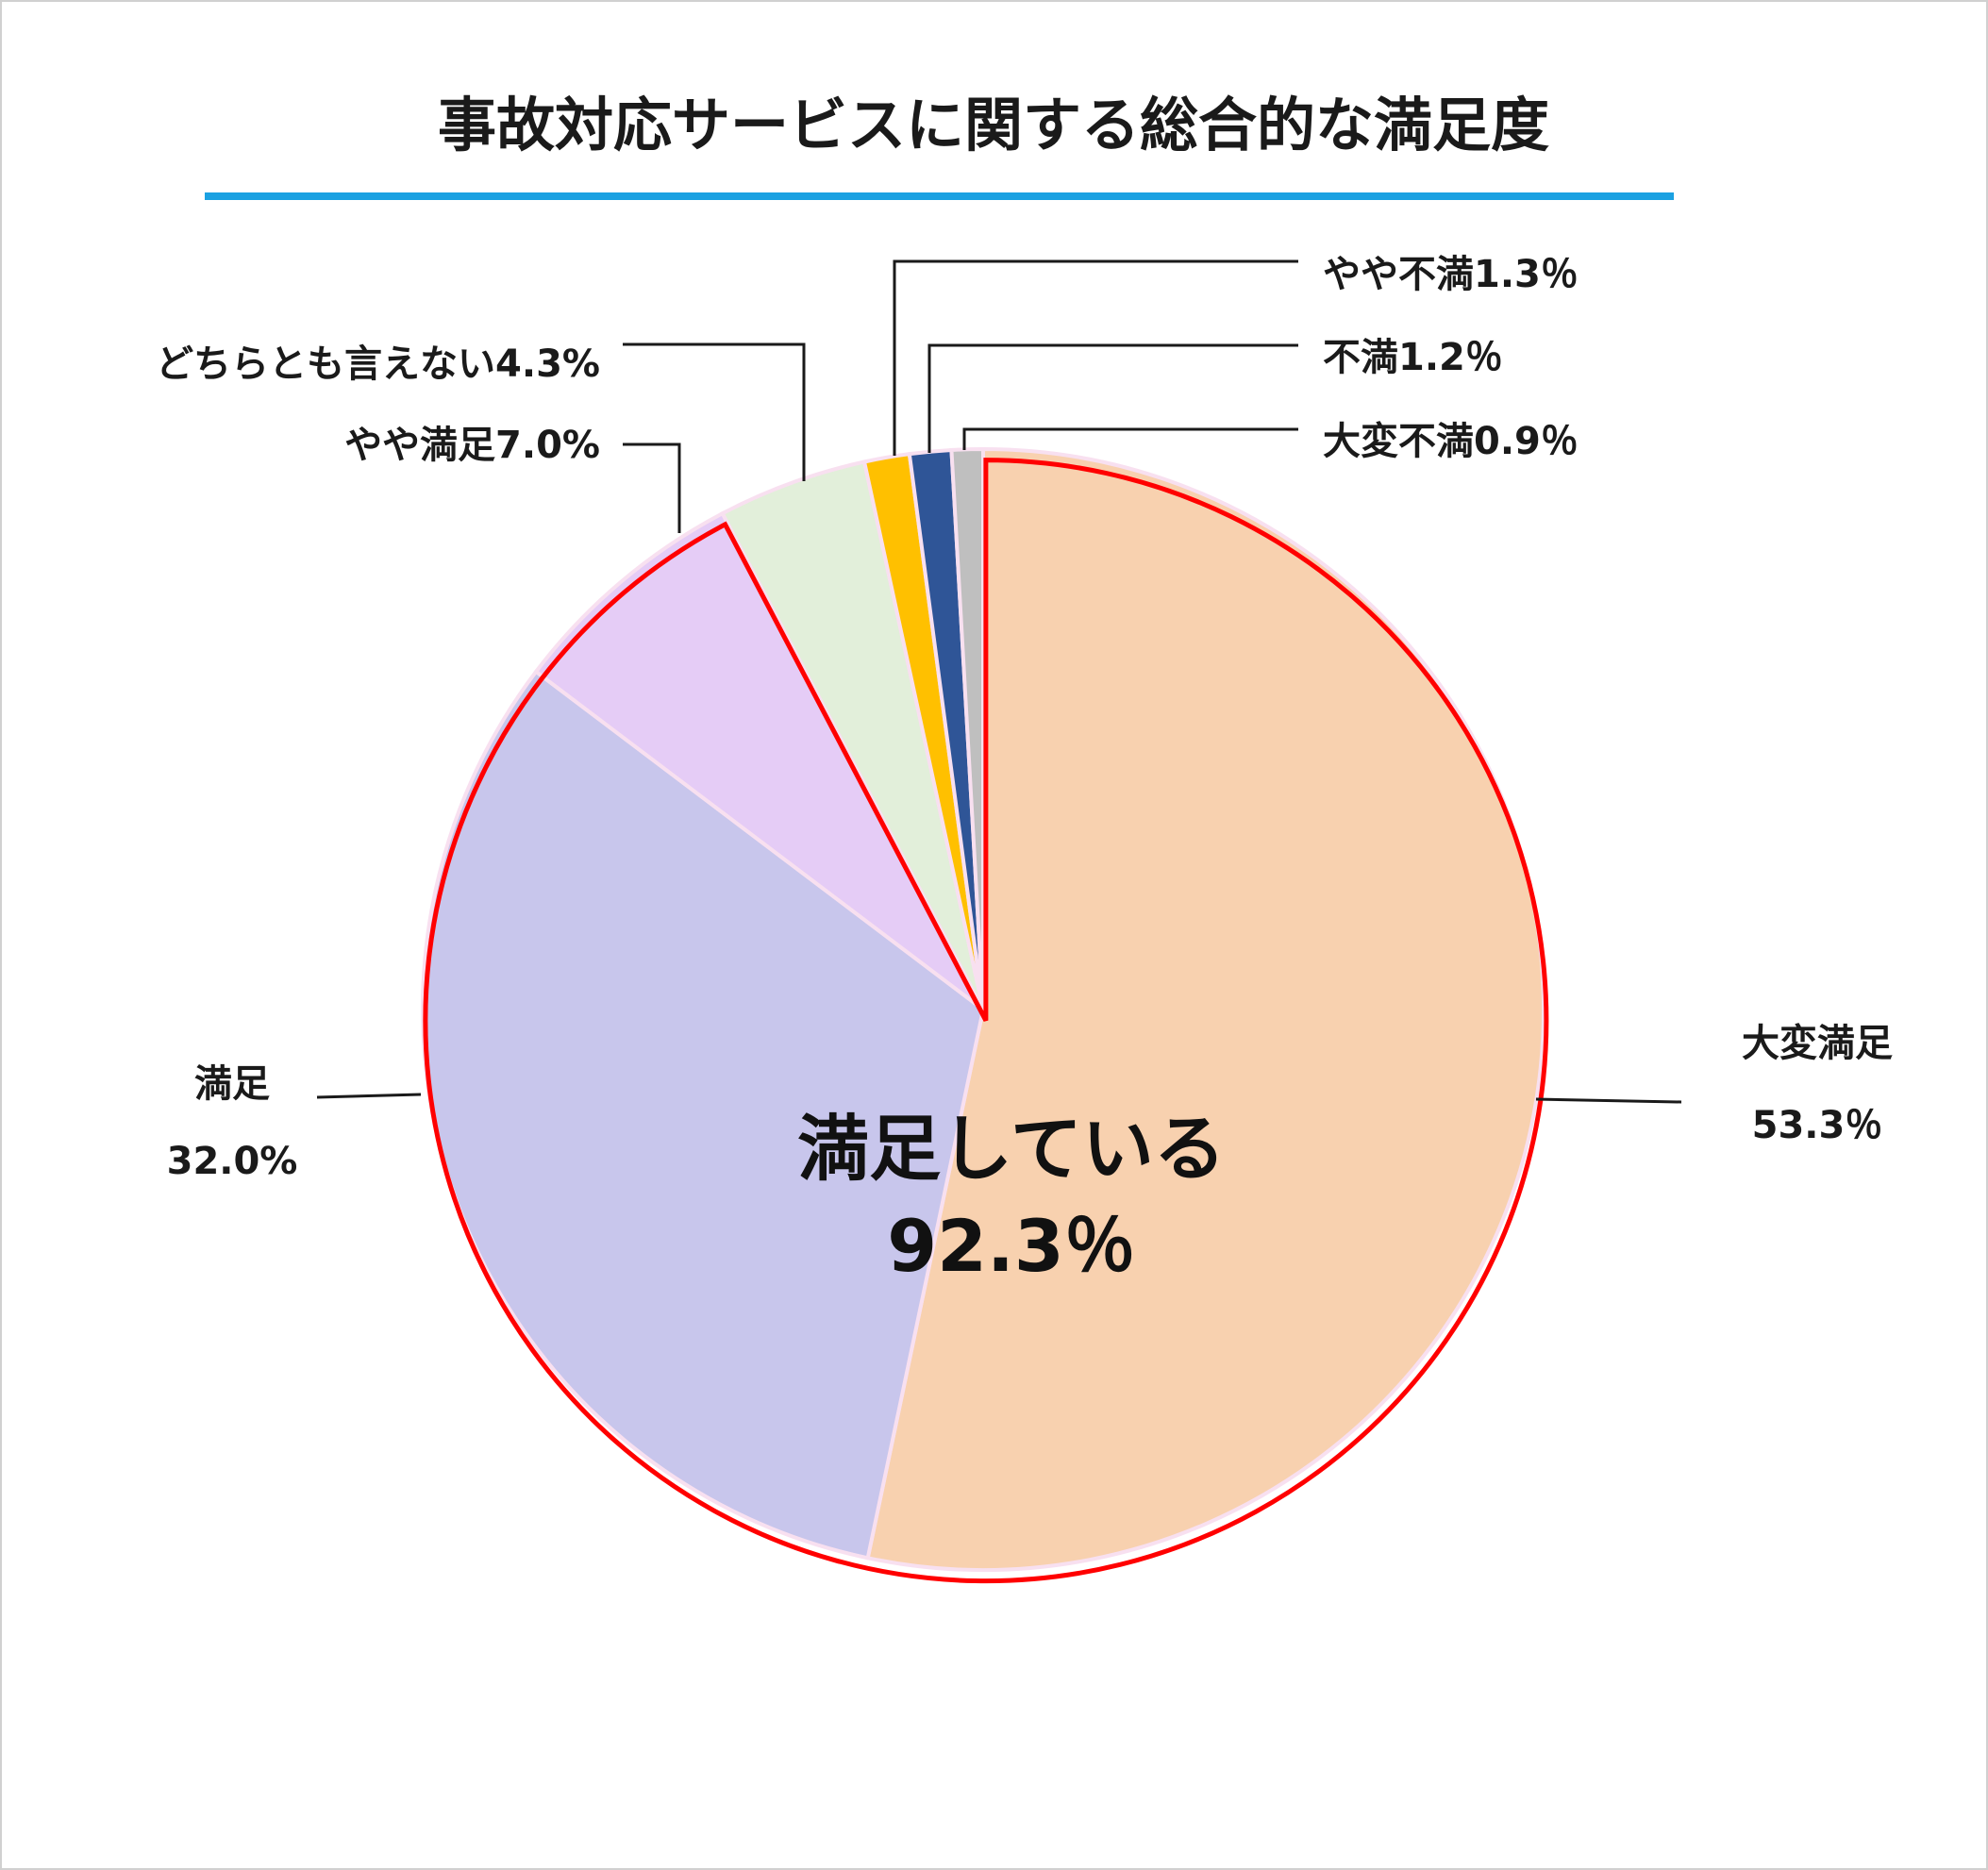 This screenshot has height=1870, width=1988. I want to click on slice-label-4: やや不満1.3％, so click(1451, 274).